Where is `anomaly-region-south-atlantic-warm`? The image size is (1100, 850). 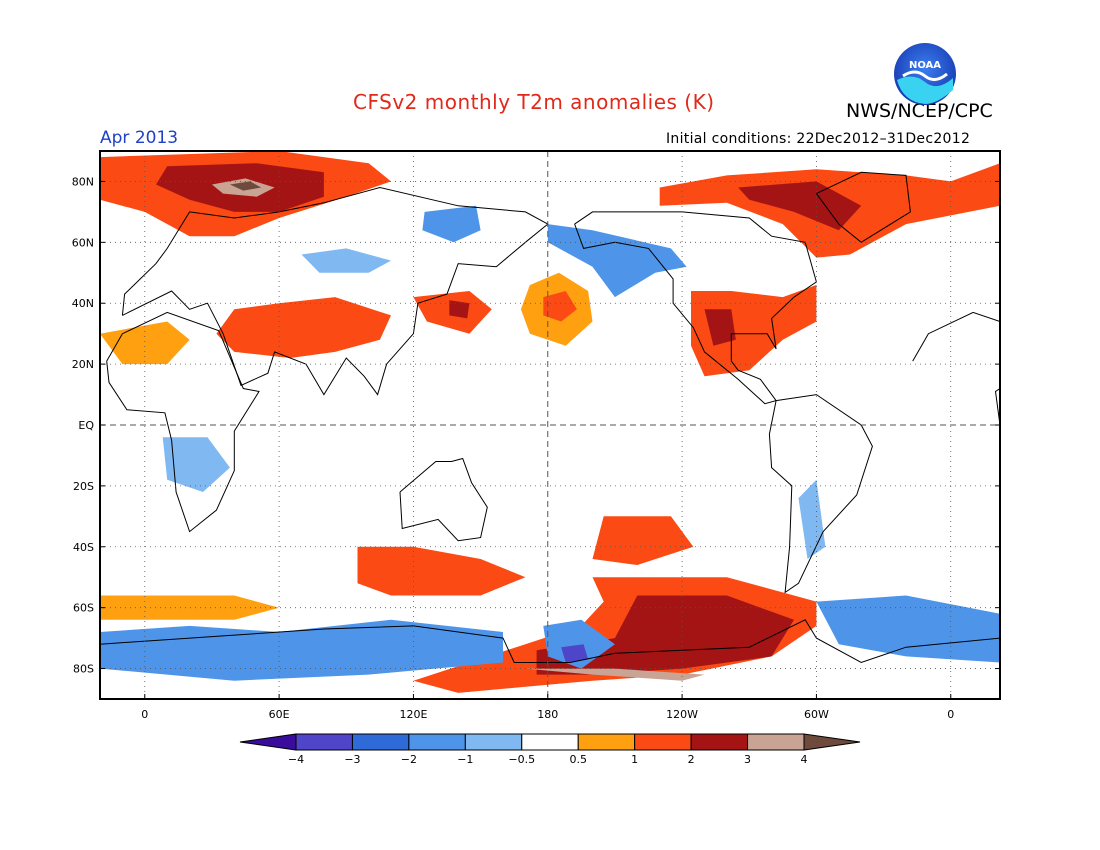 anomaly-region-south-atlantic-warm is located at coordinates (190, 607).